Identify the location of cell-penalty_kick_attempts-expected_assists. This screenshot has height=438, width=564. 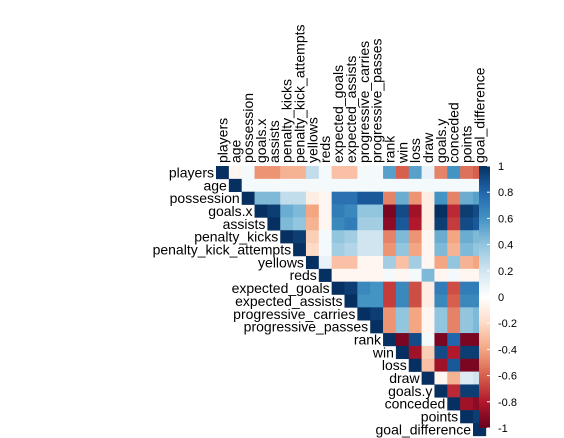
(351, 250).